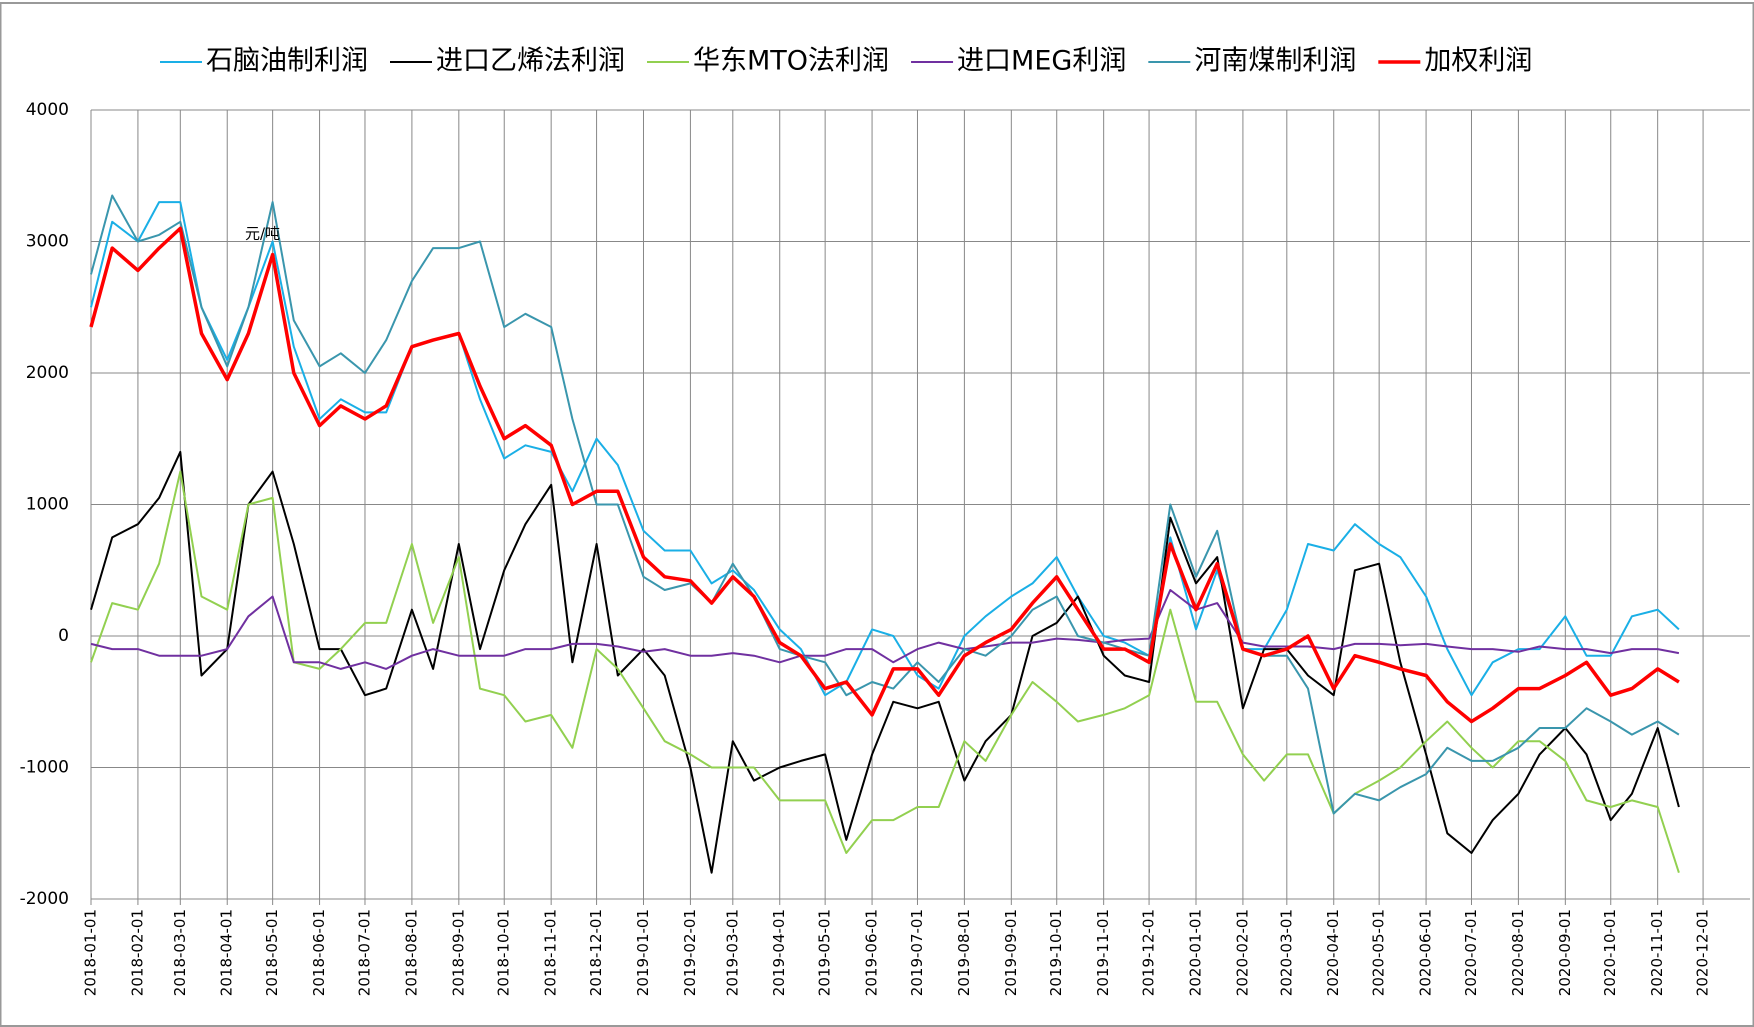 This screenshot has height=1027, width=1754. I want to click on series-line, so click(885, 629).